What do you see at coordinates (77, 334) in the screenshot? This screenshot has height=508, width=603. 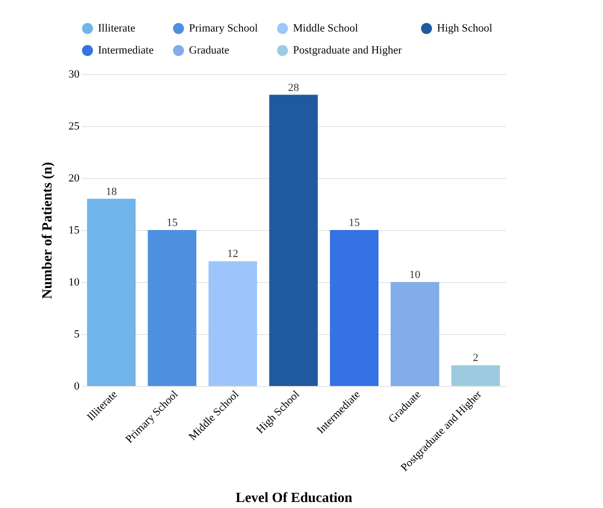 I see `y-tick-label: 5` at bounding box center [77, 334].